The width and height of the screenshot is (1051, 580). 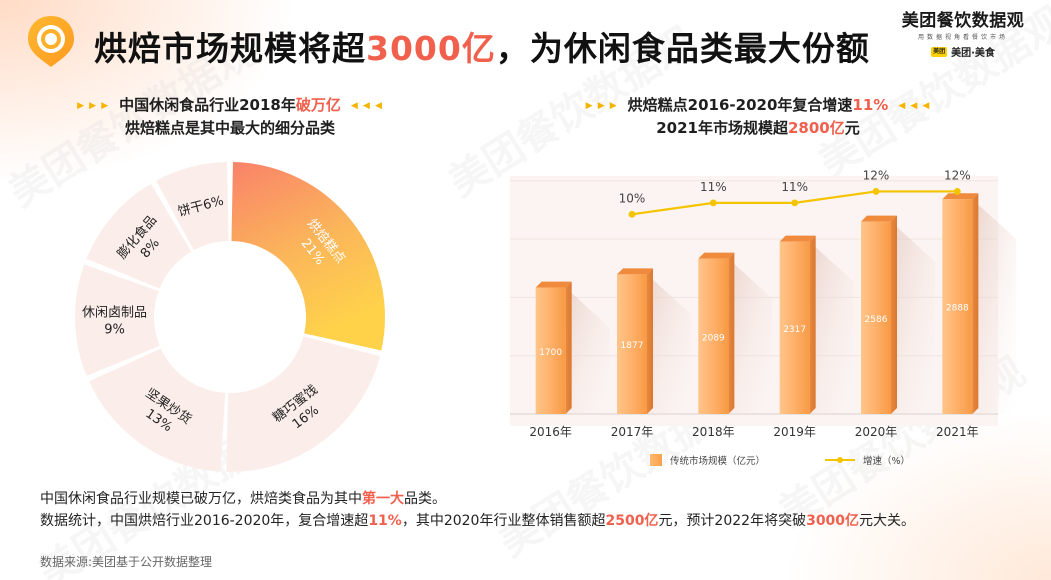 What do you see at coordinates (840, 460) in the screenshot?
I see `legend-line-swatch` at bounding box center [840, 460].